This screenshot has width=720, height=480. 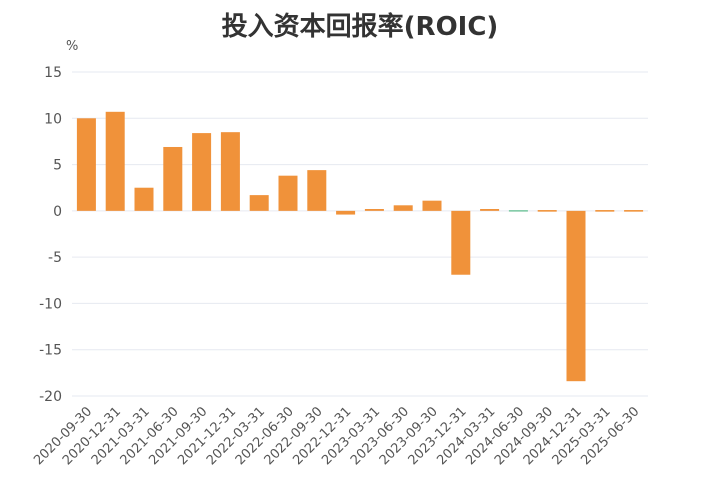 What do you see at coordinates (55, 258) in the screenshot?
I see `y-tick-label: -5` at bounding box center [55, 258].